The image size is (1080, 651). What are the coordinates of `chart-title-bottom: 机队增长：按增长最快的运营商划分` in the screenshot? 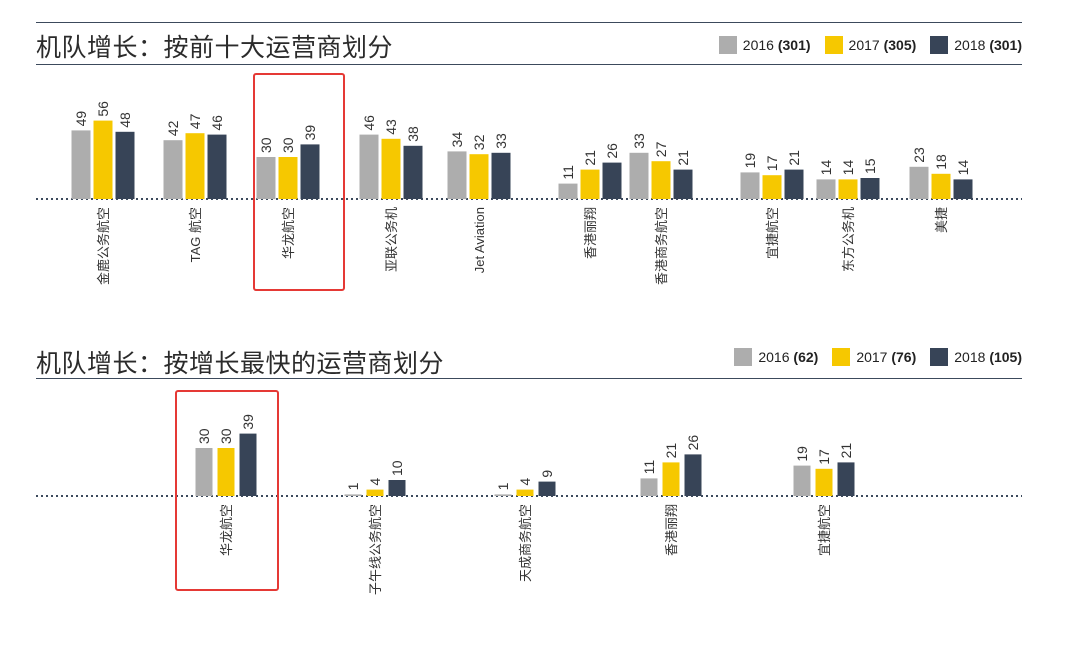 It's located at (240, 363).